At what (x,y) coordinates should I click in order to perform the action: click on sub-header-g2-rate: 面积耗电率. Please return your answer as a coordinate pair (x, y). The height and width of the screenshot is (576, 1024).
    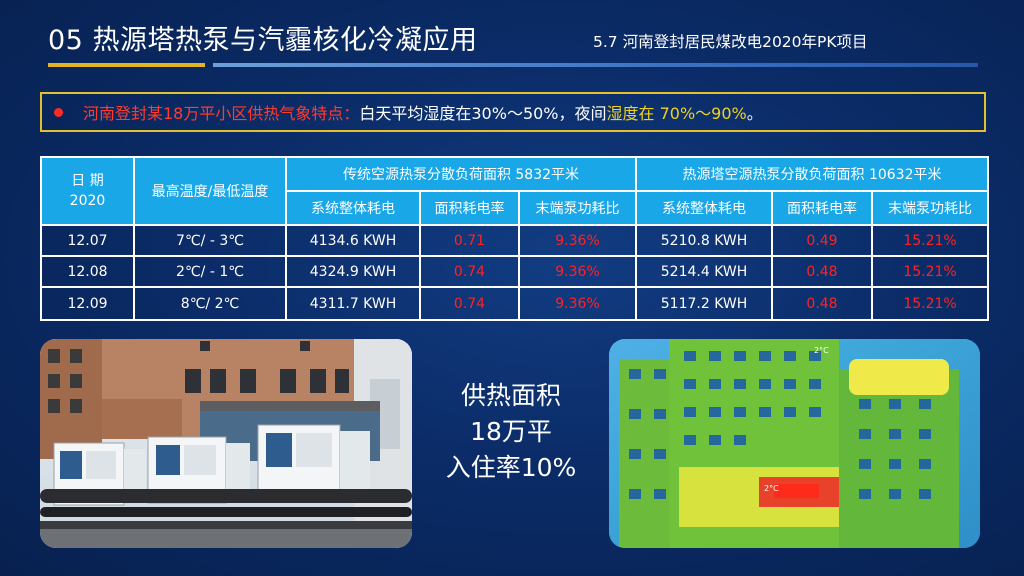
    Looking at the image, I should click on (822, 208).